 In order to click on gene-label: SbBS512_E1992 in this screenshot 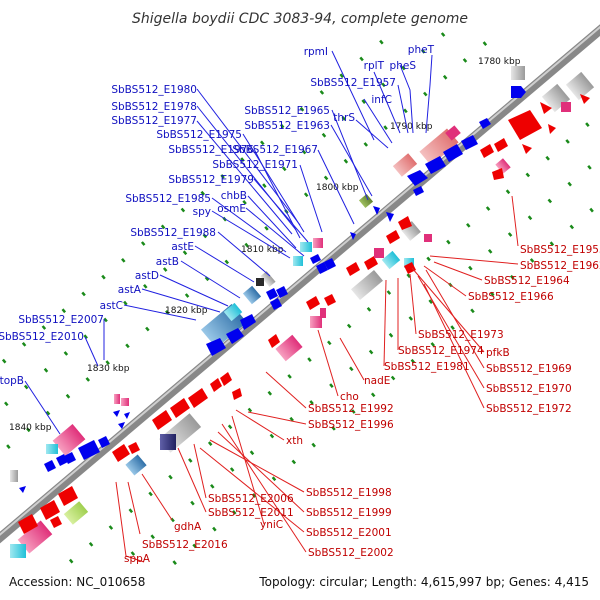, I will do `click(351, 409)`.